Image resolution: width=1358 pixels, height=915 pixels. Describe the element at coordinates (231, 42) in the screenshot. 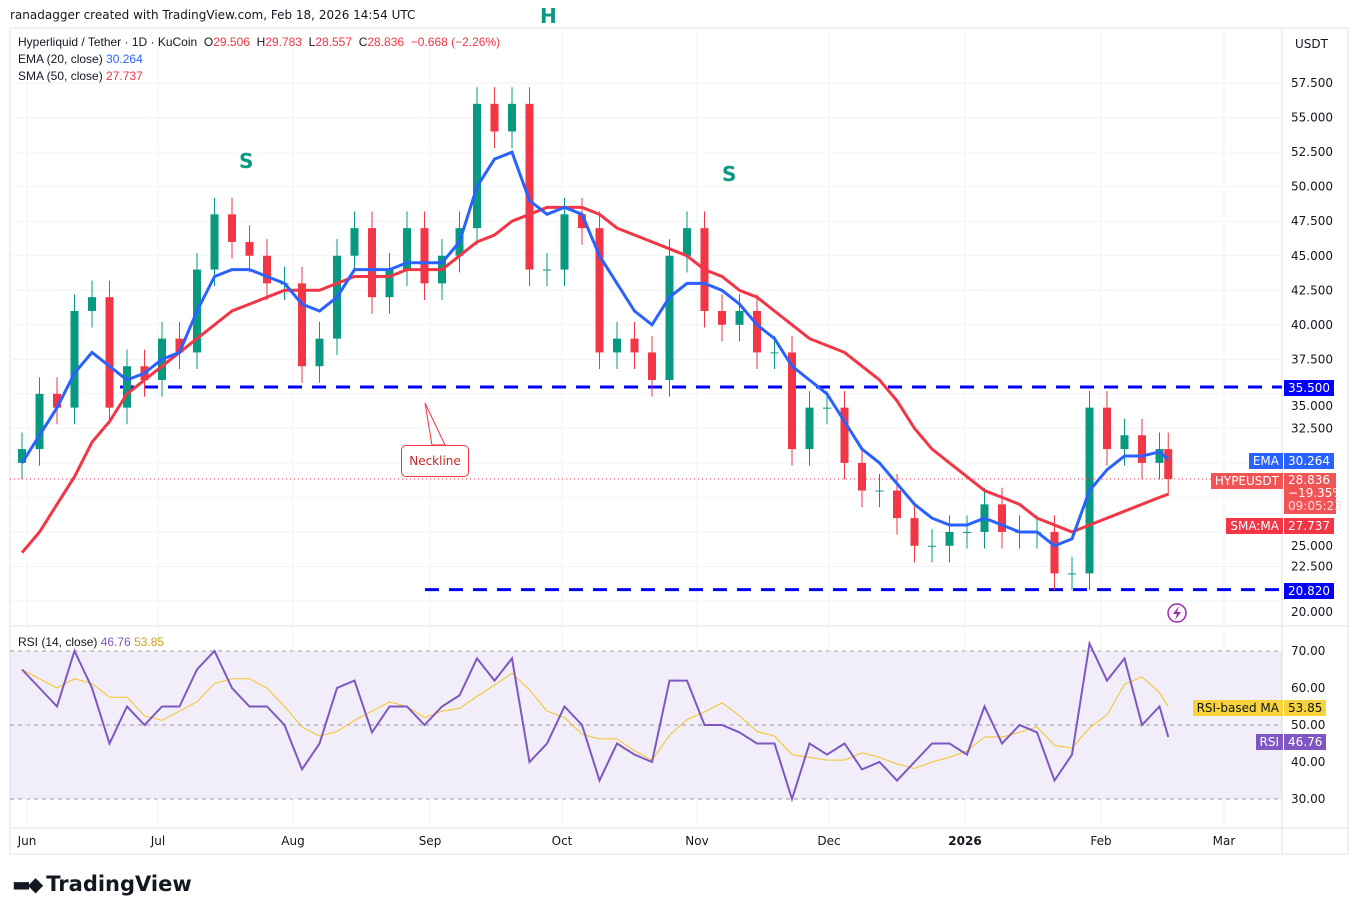

I see `open-value: 29.506` at that location.